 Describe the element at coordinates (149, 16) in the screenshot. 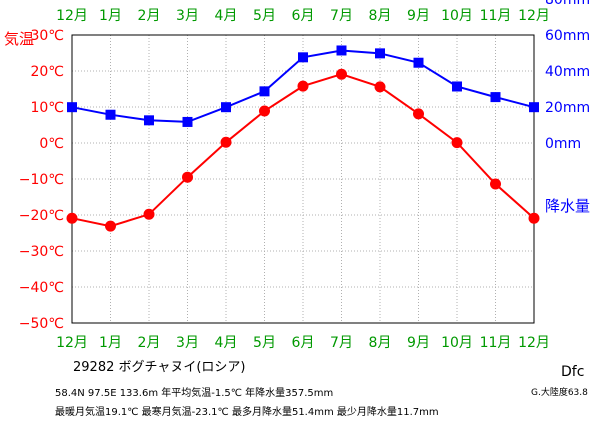

I see `month-tick-top: 2月` at that location.